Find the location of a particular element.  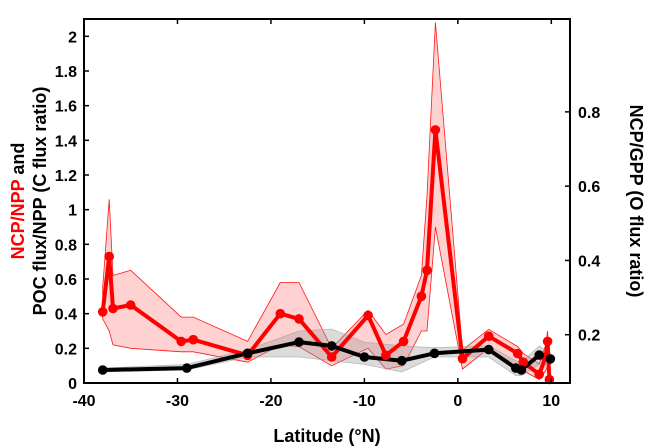

y-right-tick-label: 0.6 is located at coordinates (589, 187).